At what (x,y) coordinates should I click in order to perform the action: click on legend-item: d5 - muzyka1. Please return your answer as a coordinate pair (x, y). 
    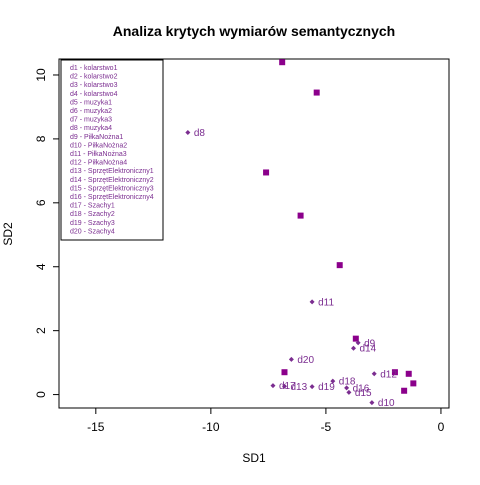
    Looking at the image, I should click on (91, 102).